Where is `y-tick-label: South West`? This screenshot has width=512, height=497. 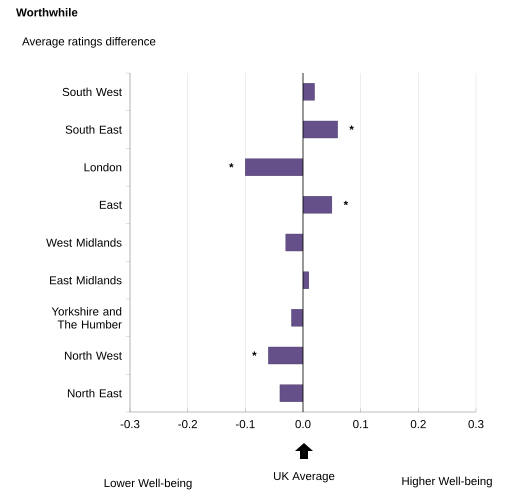
y-tick-label: South West is located at coordinates (92, 92).